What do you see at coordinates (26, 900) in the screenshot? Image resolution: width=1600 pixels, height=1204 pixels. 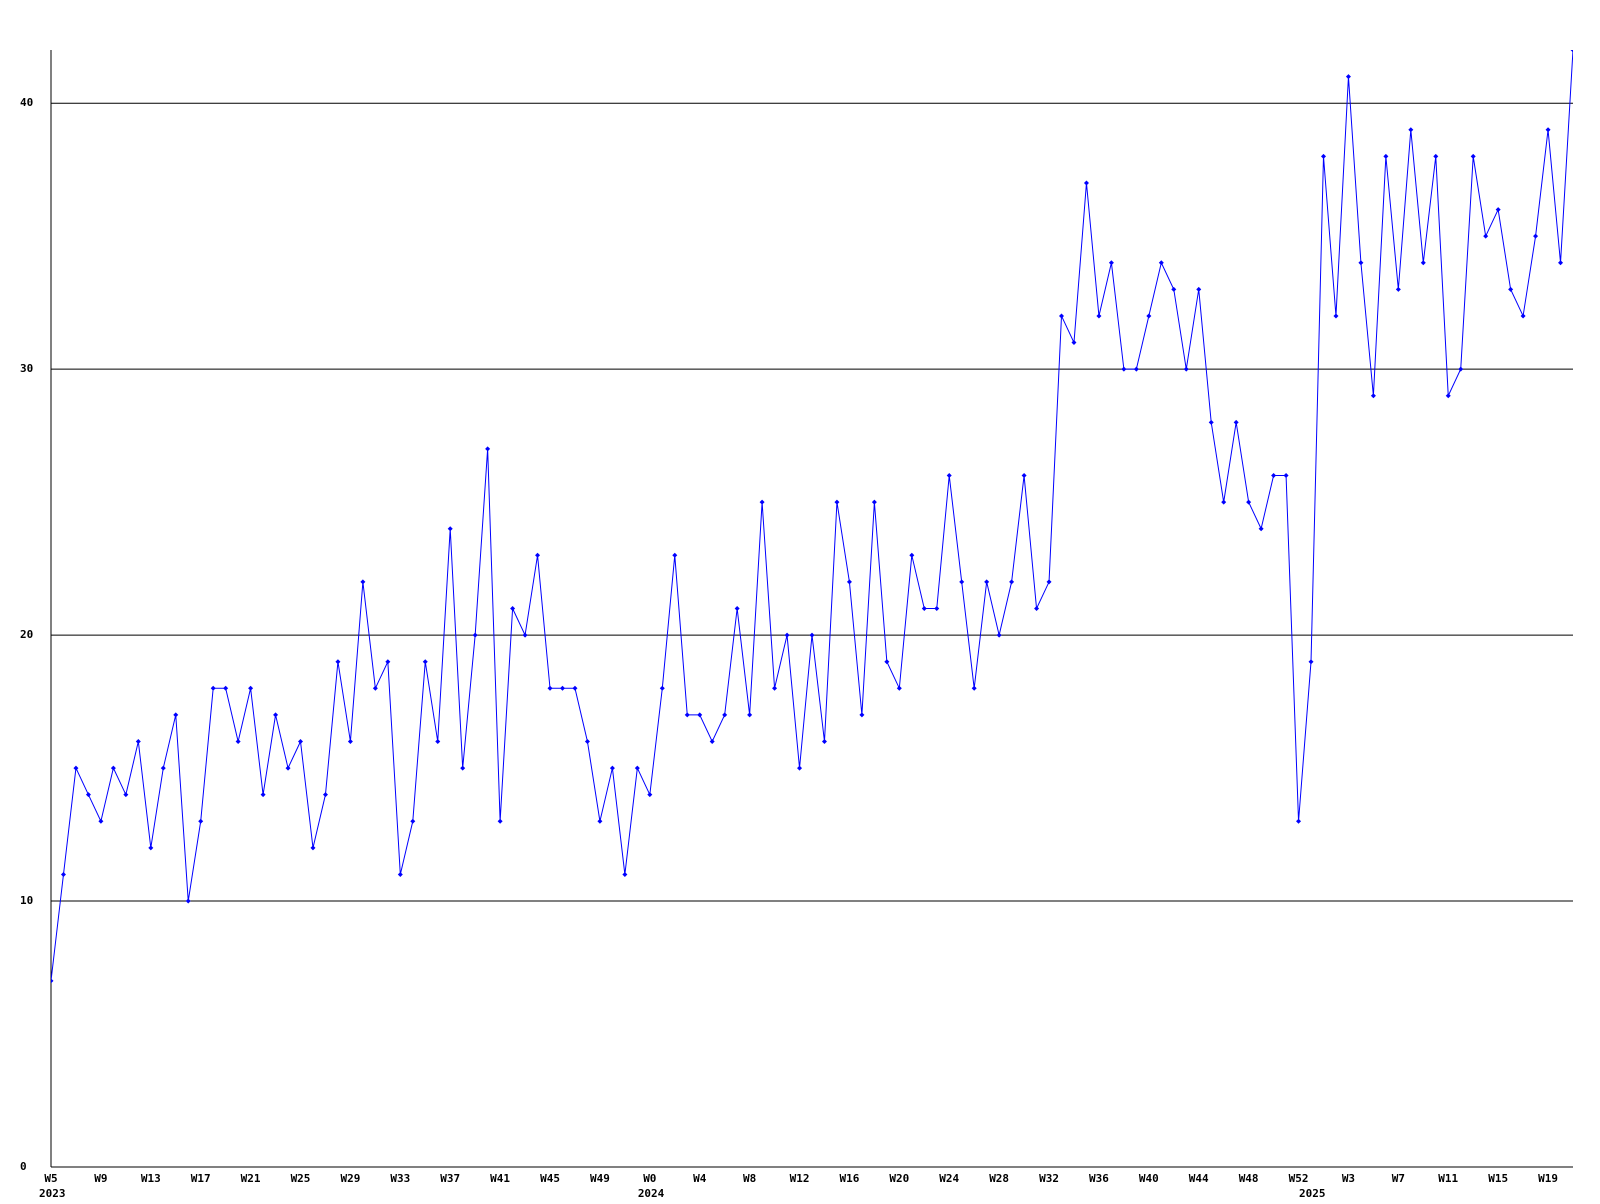 I see `y-tick-label: 10` at bounding box center [26, 900].